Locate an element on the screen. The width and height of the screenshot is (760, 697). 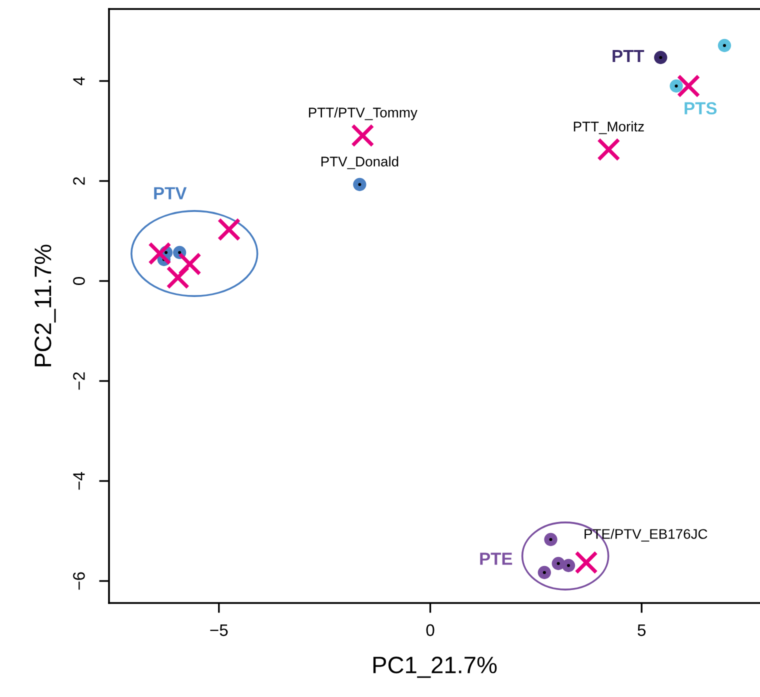
x-tick-label: 0 is located at coordinates (430, 630).